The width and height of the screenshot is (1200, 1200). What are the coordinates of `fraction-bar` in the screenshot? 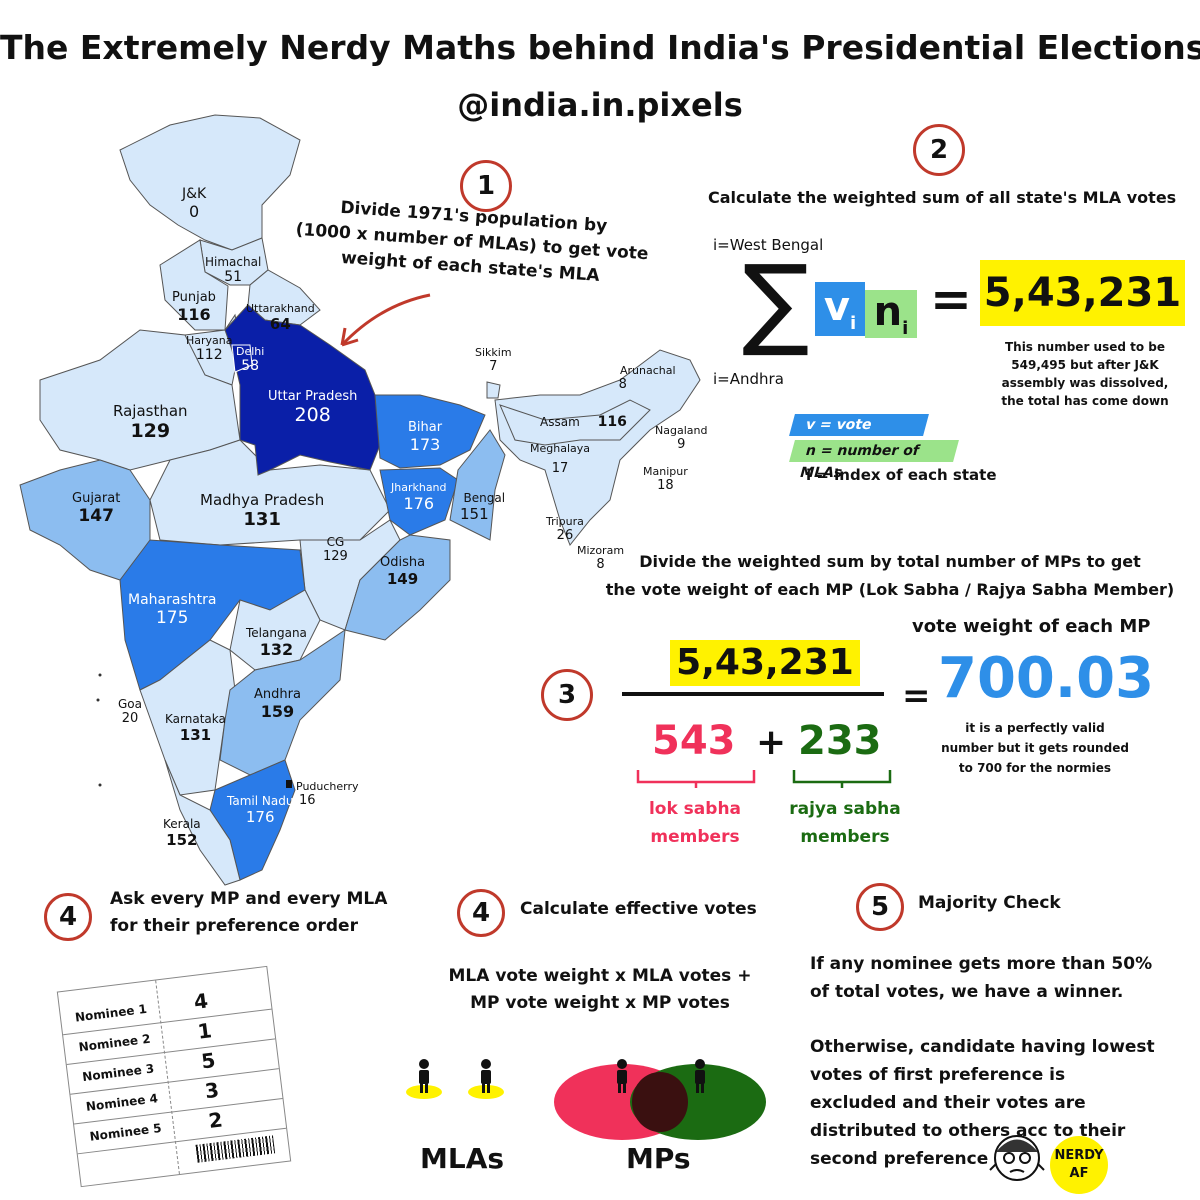 It's located at (753, 694).